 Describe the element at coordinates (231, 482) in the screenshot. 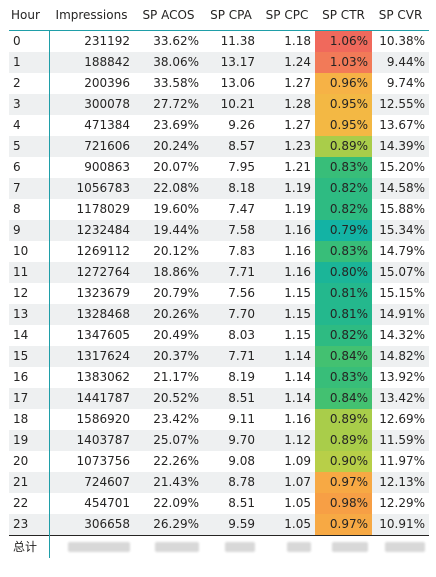

I see `cell-sp-cpa: 8.78` at that location.